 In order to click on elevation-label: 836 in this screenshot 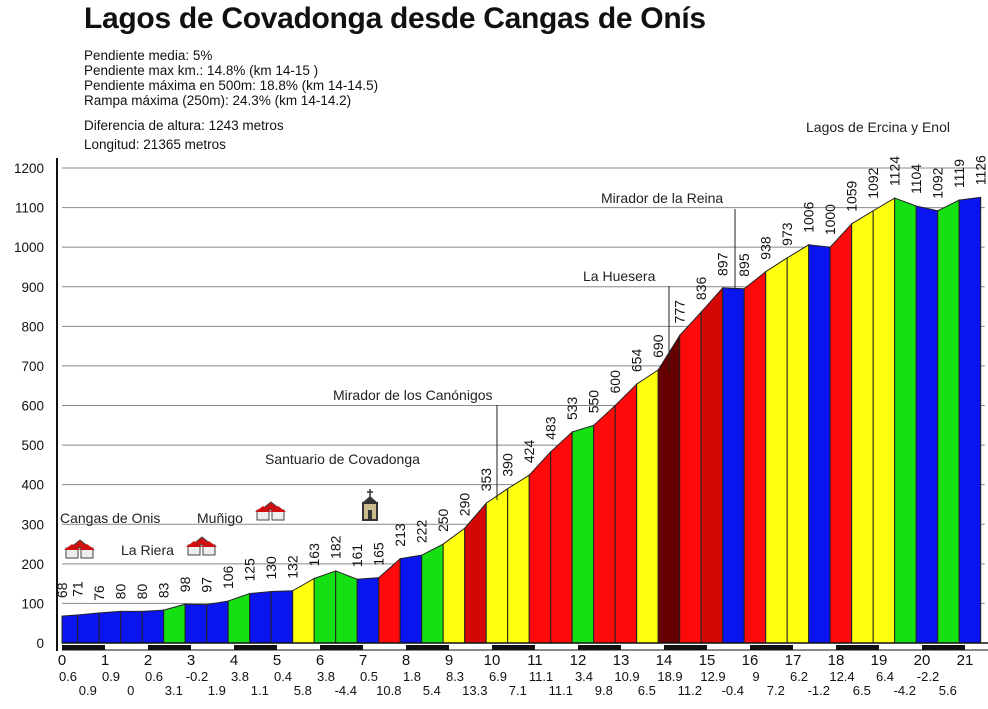, I will do `click(701, 289)`.